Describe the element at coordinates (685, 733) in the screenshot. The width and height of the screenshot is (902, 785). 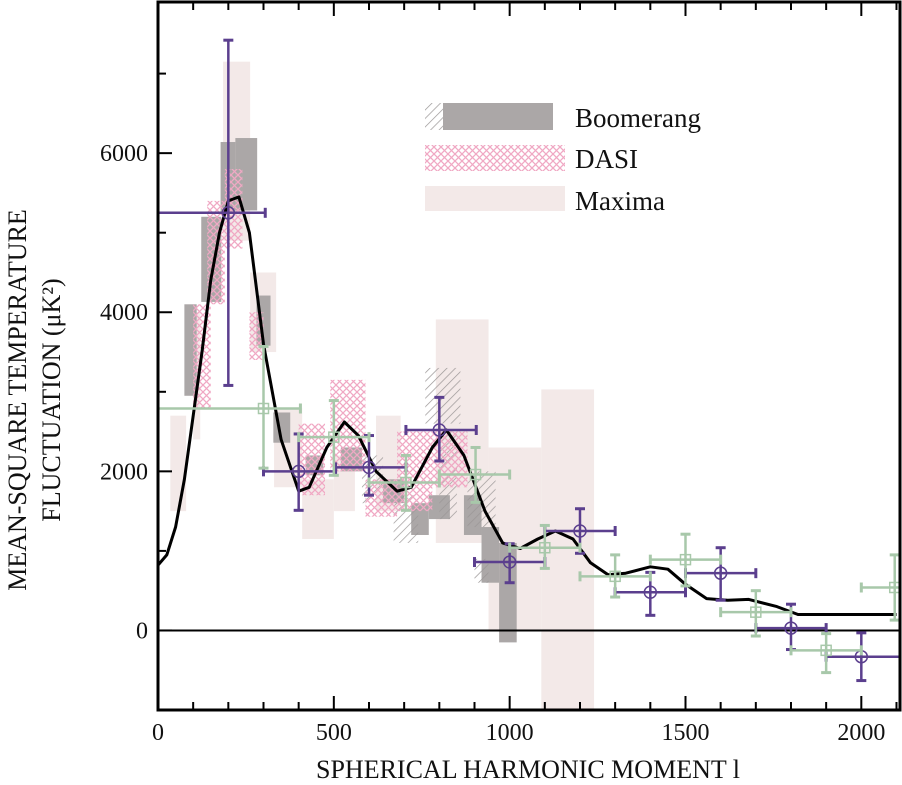
I see `x-tick-label: 1500` at that location.